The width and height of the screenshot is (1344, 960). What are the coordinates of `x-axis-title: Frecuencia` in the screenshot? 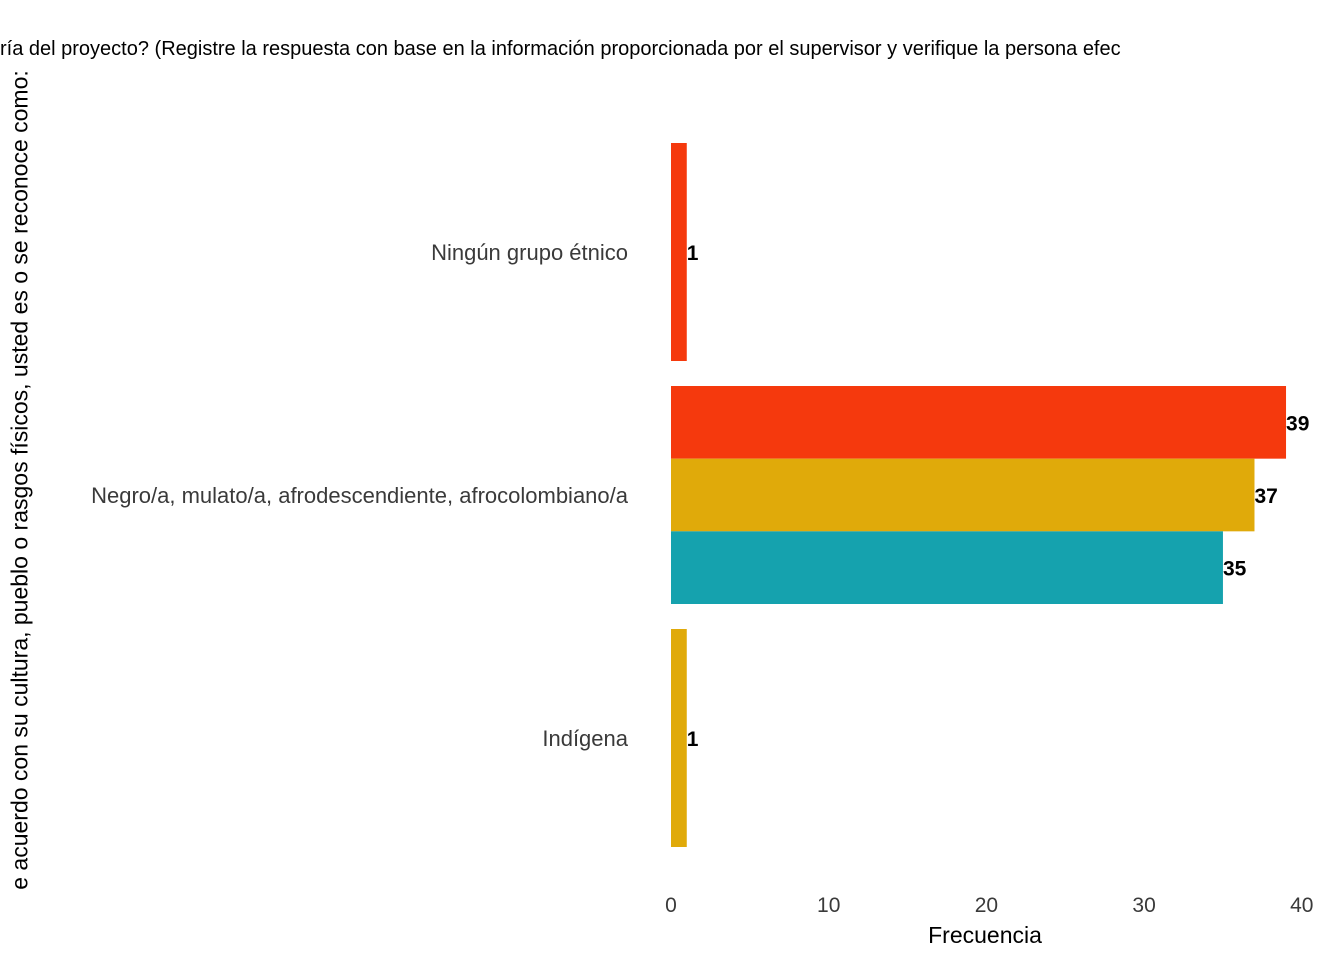 It's located at (985, 935).